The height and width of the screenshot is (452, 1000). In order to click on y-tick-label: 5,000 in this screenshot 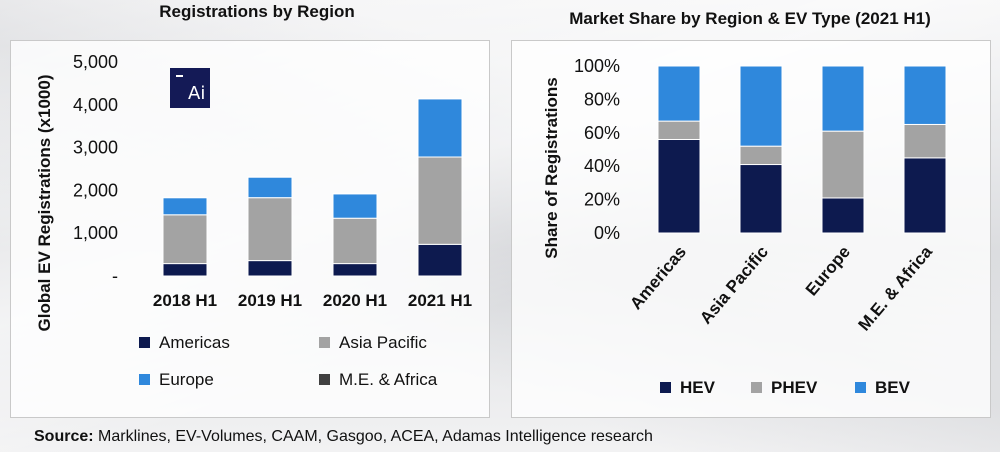, I will do `click(95, 62)`.